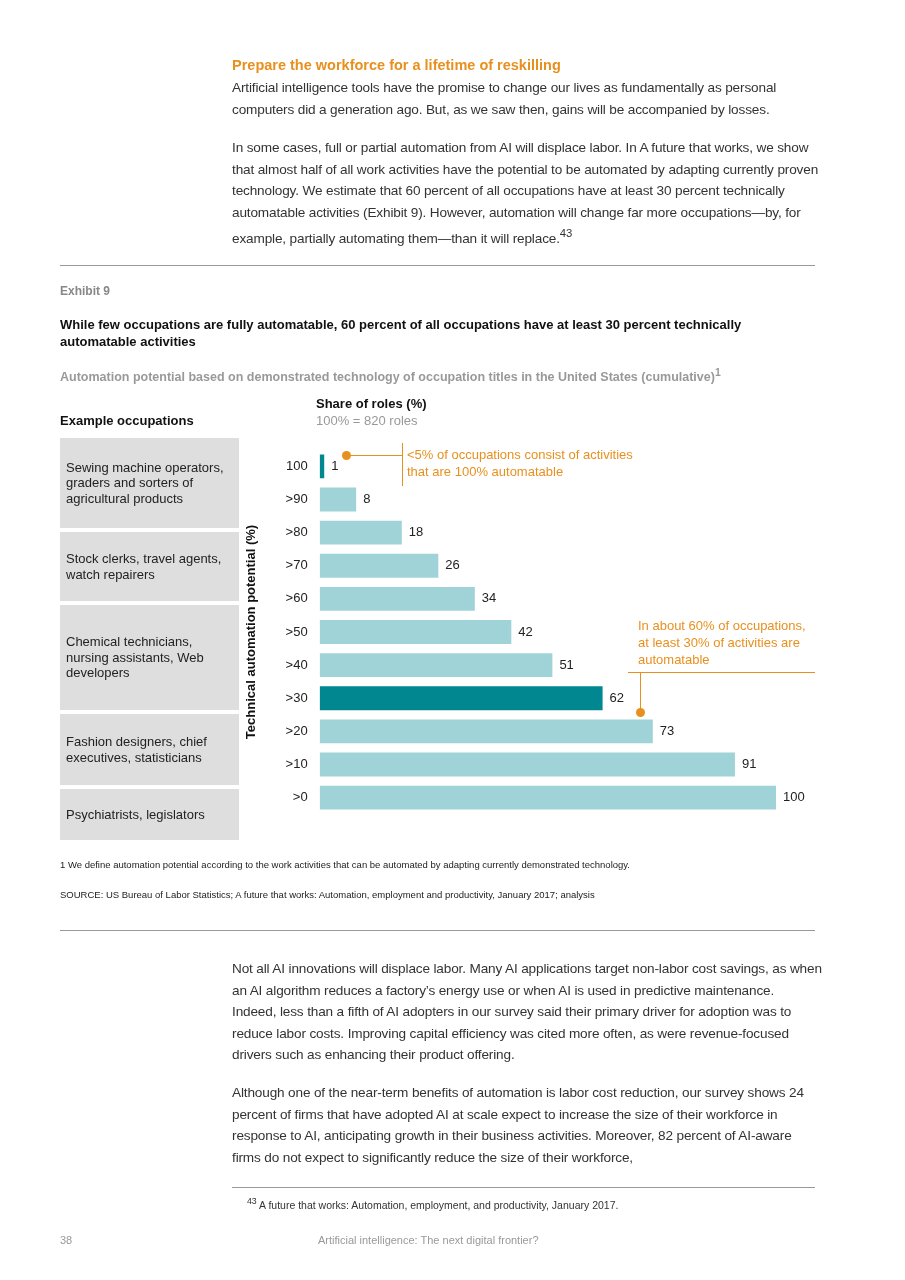 This screenshot has width=905, height=1280. What do you see at coordinates (566, 664) in the screenshot?
I see `data-label: 51` at bounding box center [566, 664].